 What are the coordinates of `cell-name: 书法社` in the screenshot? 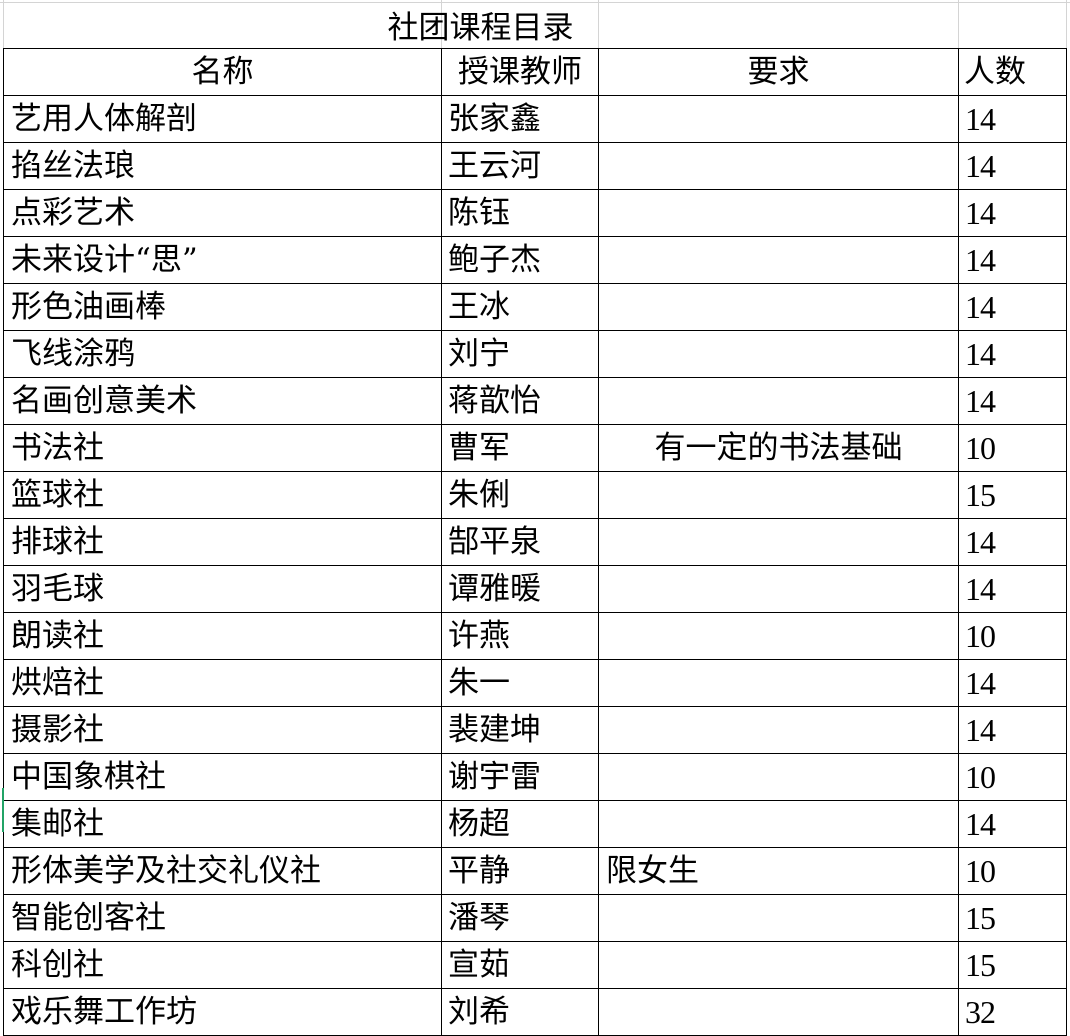 It's located at (222, 448).